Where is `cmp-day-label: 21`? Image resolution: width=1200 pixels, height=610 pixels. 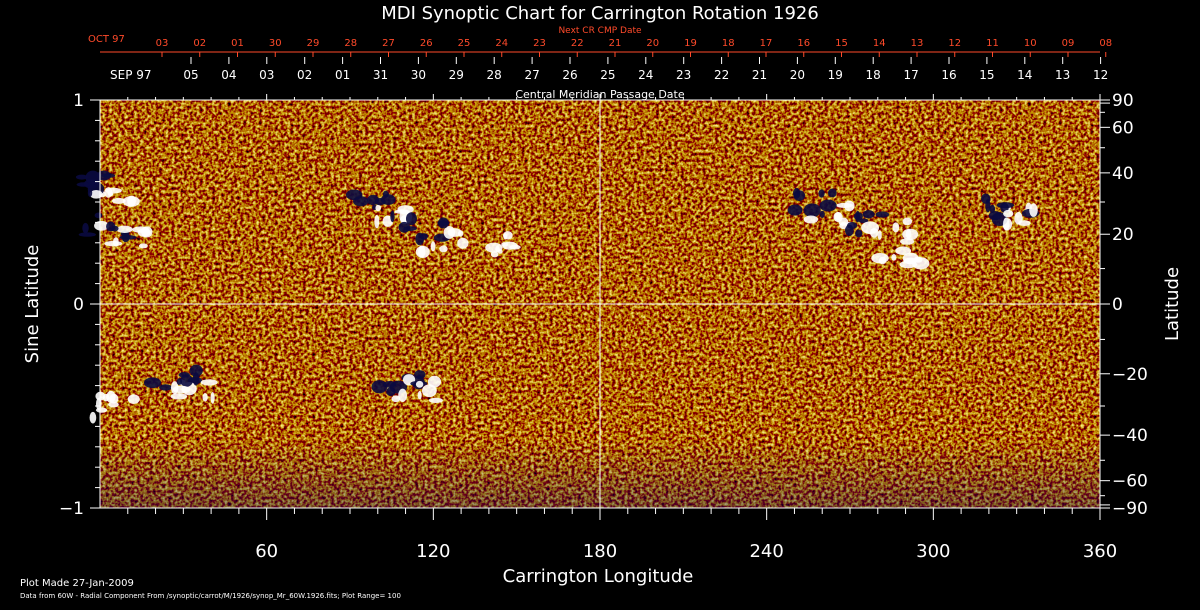 cmp-day-label: 21 is located at coordinates (759, 75).